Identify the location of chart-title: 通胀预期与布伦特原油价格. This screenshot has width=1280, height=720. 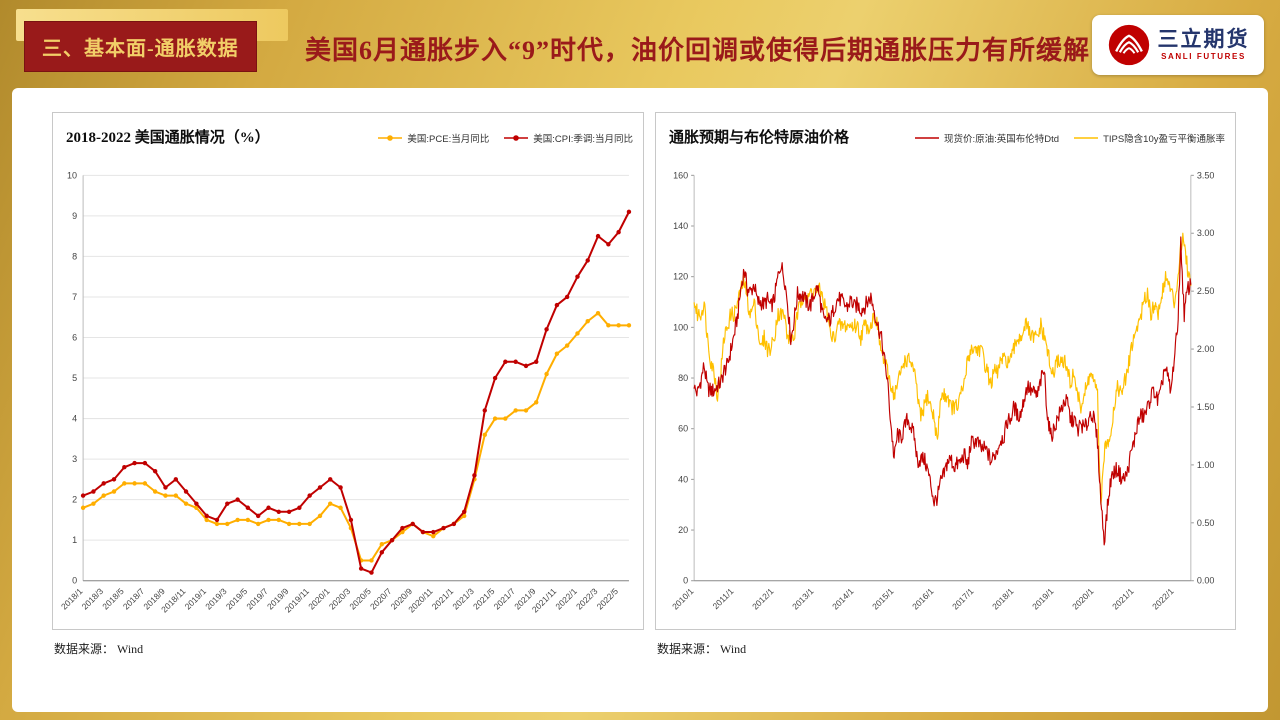
(759, 138).